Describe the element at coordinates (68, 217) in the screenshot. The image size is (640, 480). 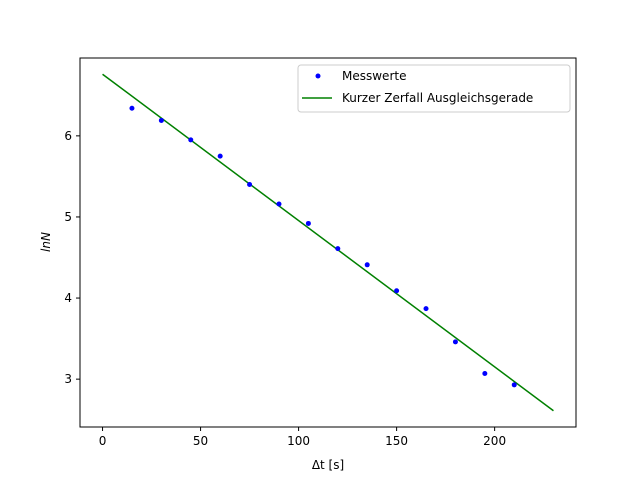
I see `y-tick-label: 5` at that location.